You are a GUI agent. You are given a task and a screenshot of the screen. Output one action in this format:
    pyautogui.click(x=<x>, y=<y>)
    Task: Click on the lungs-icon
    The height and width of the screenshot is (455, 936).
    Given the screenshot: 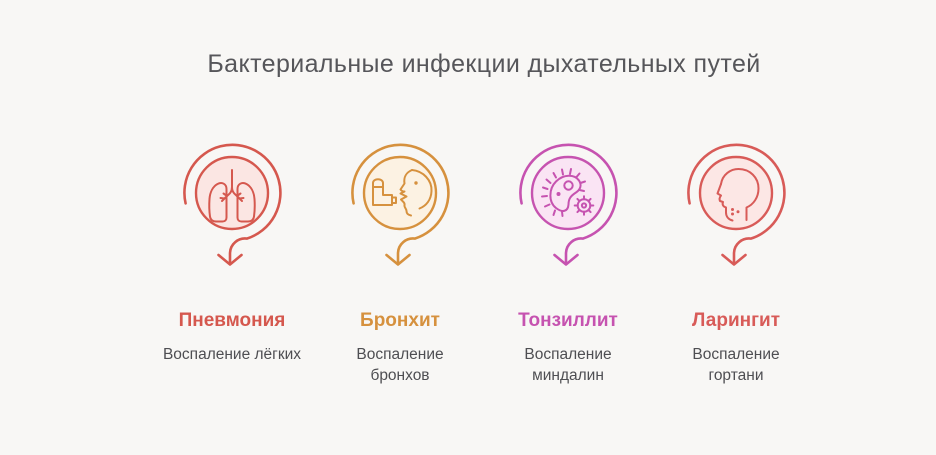 What is the action you would take?
    pyautogui.click(x=232, y=206)
    